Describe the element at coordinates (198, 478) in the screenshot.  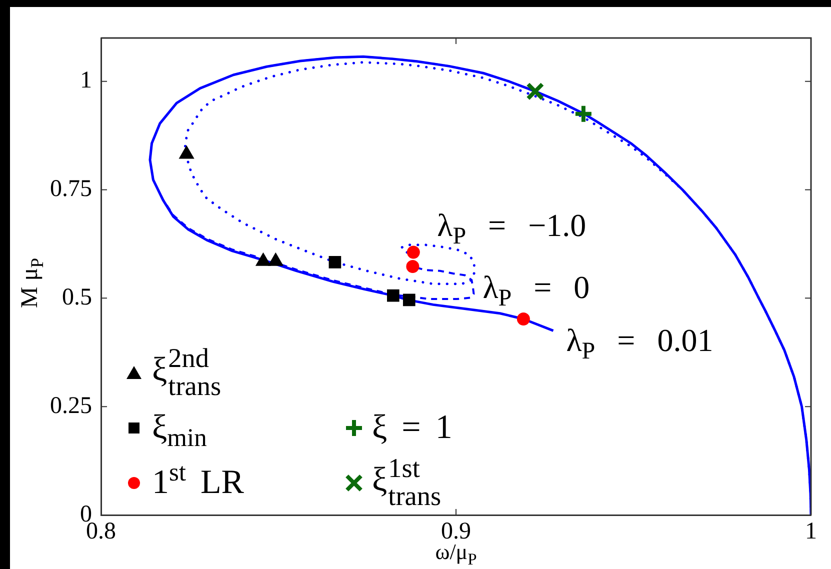
I see `legend-label: 1$^{st}$ LR` at that location.